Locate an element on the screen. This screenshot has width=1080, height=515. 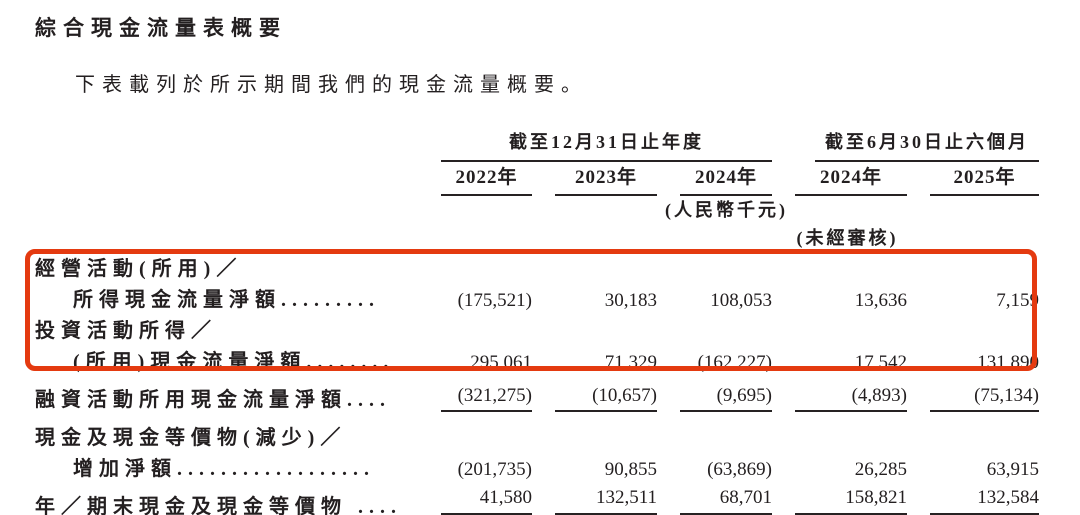
intro-text: 下表載列於所示期間我們的現金流量概要。 is located at coordinates (331, 85).